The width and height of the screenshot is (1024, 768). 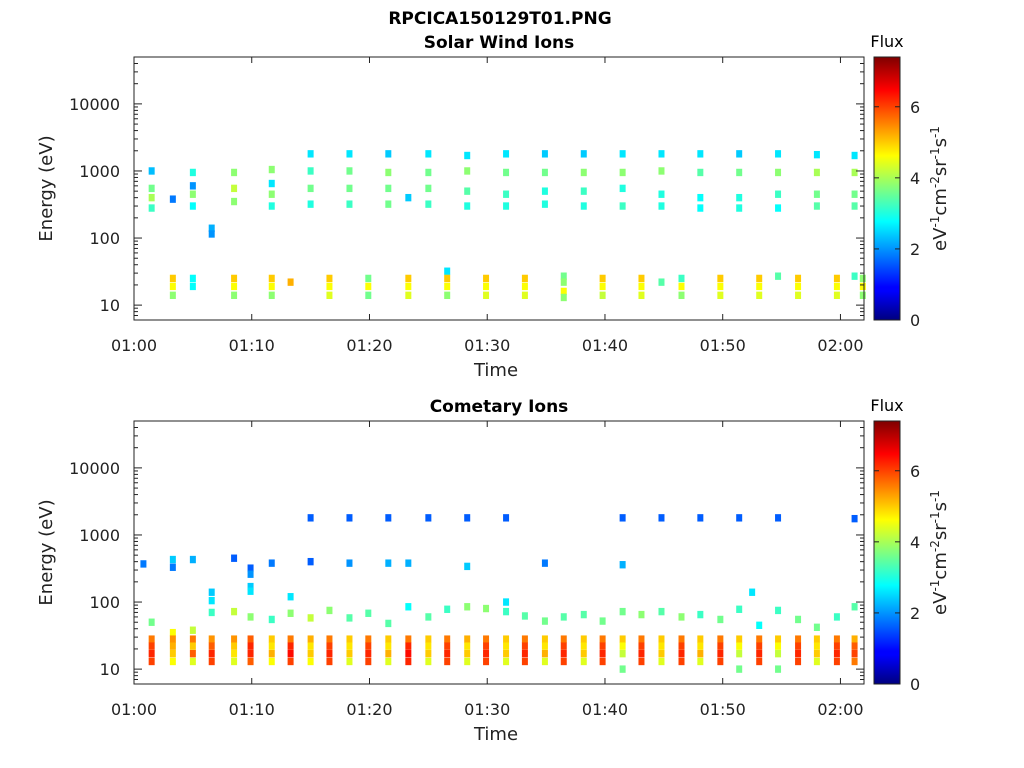 I want to click on y-tick-label: 10, so click(x=110, y=305).